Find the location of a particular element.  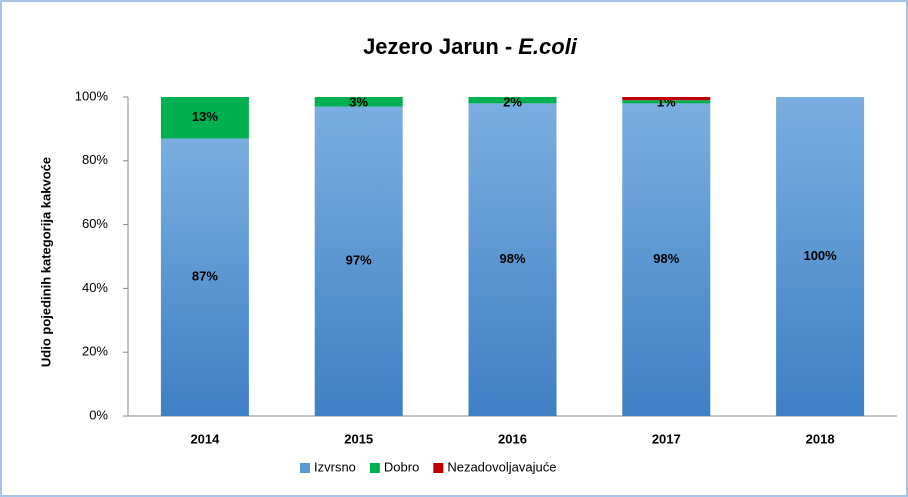

legend-label: Izvrsno is located at coordinates (335, 466).